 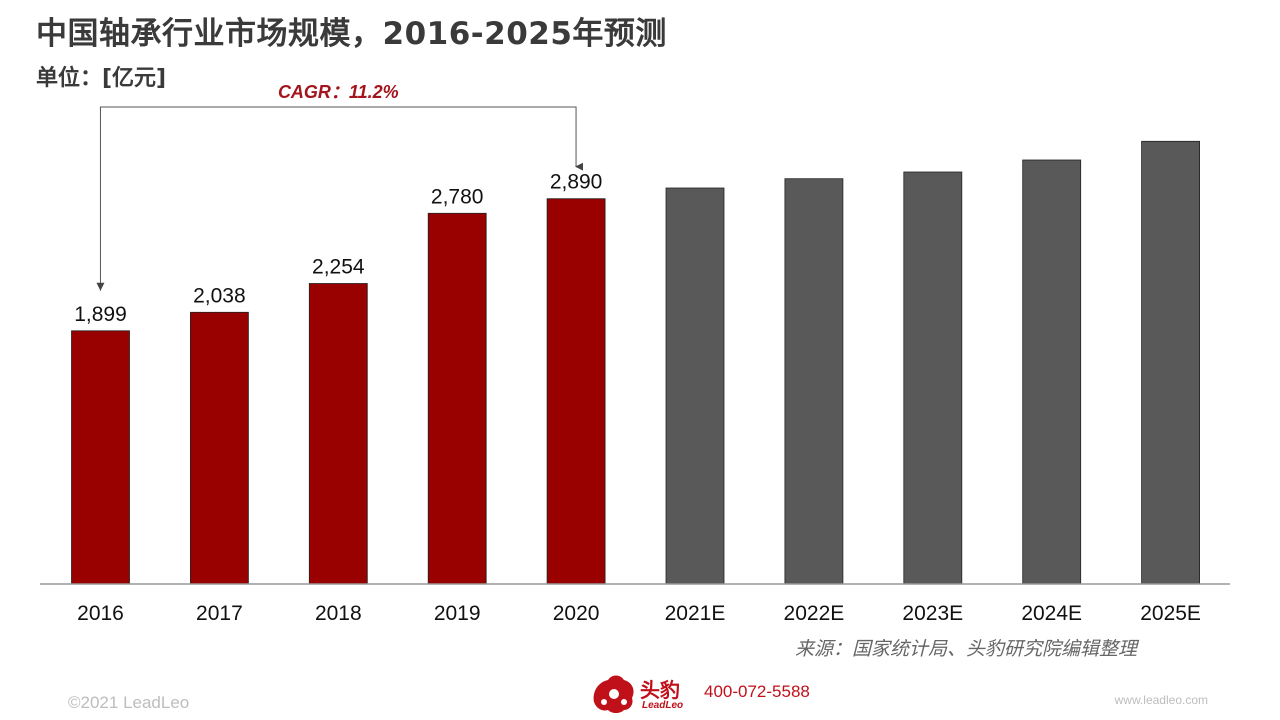 What do you see at coordinates (219, 295) in the screenshot?
I see `data-label-2017: 2,038` at bounding box center [219, 295].